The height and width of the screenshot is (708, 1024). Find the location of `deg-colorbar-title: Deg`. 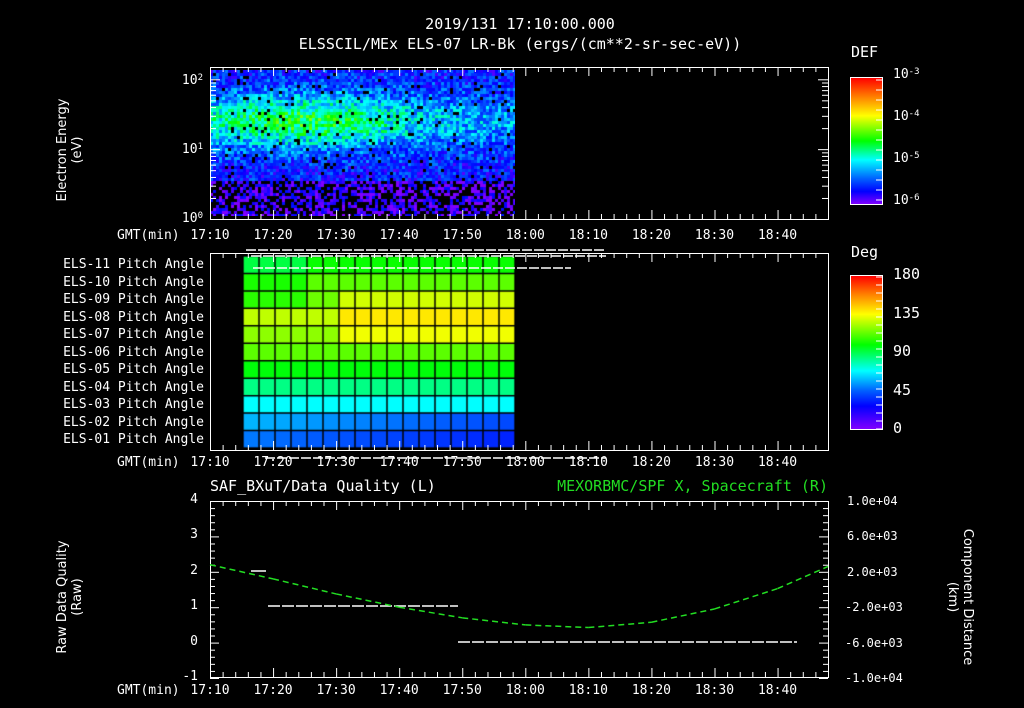

deg-colorbar-title: Deg is located at coordinates (865, 252).